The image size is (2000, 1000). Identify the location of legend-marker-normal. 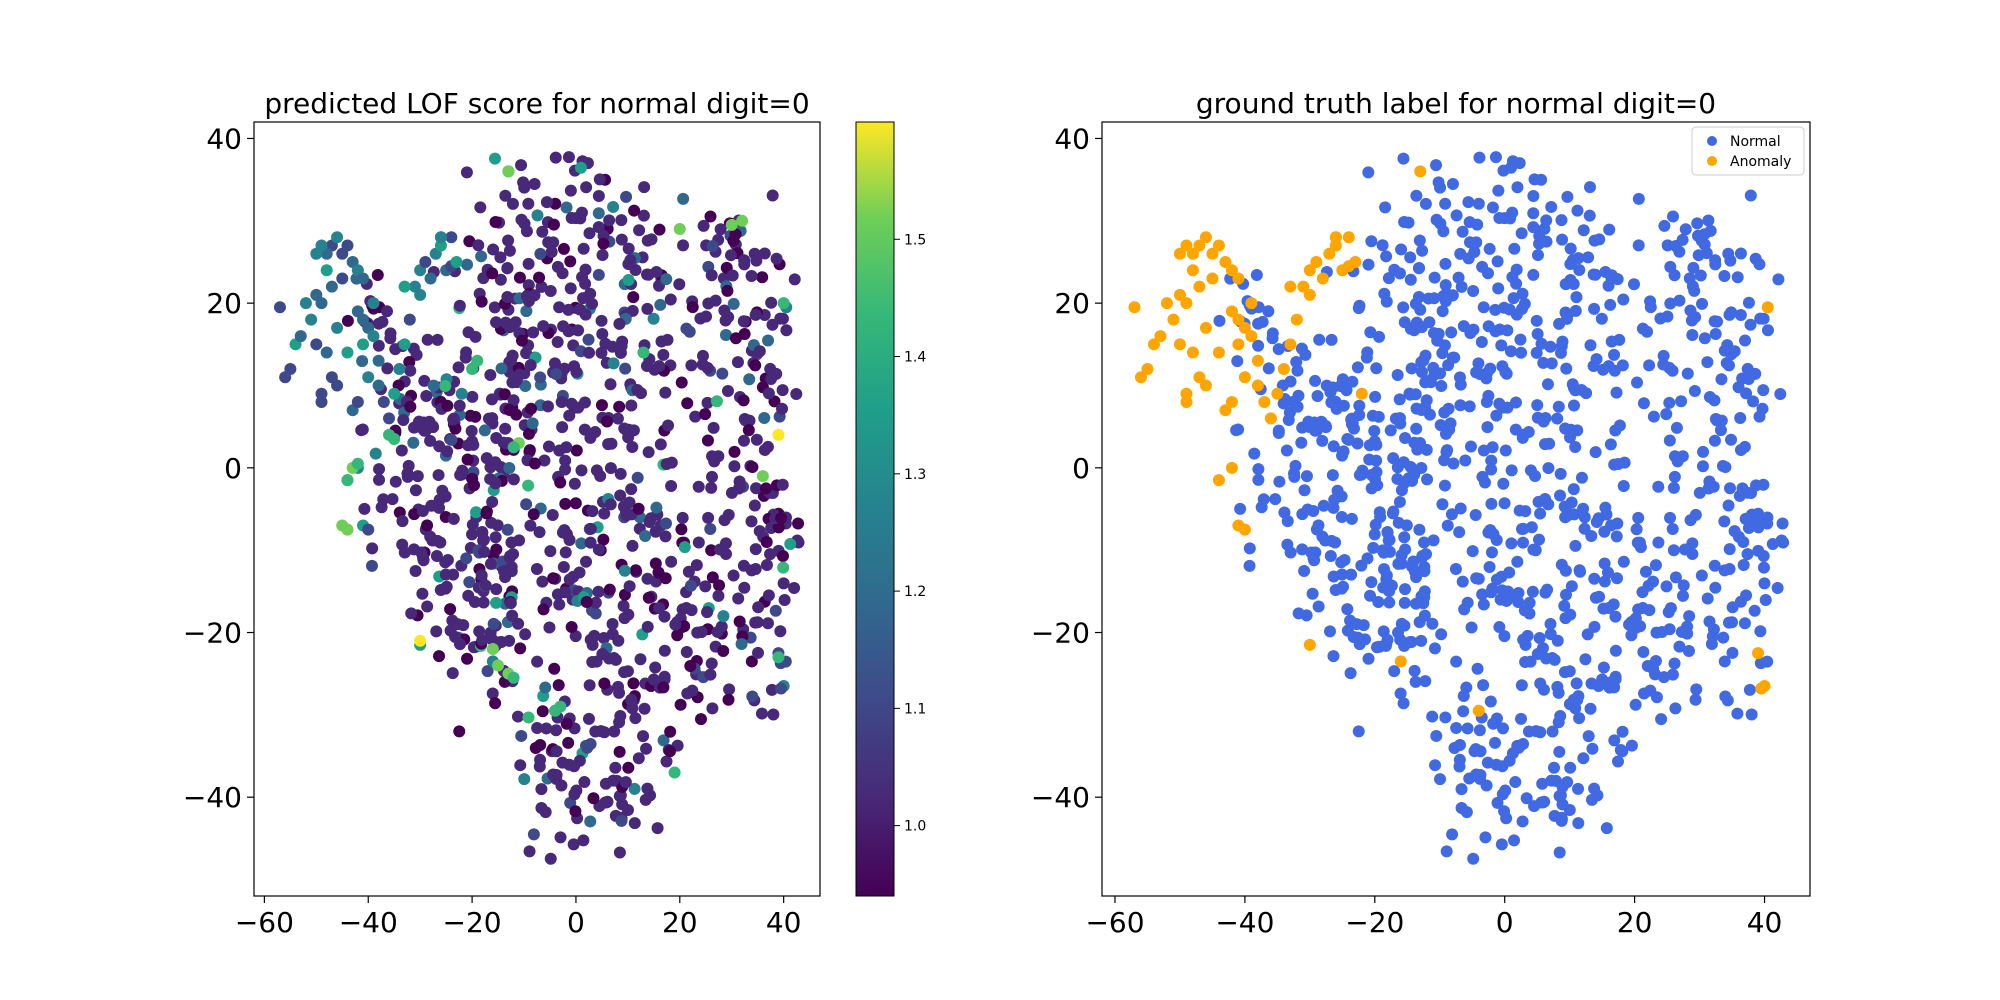
(1712, 141).